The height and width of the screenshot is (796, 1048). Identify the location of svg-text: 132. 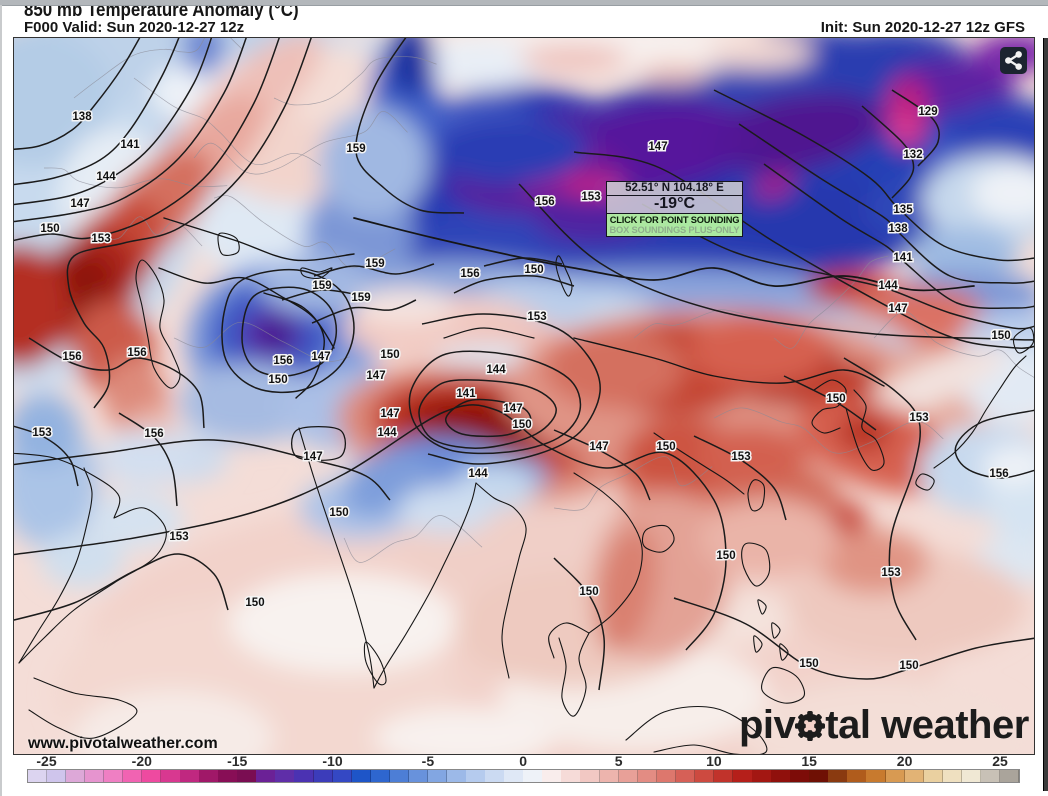
(912, 155).